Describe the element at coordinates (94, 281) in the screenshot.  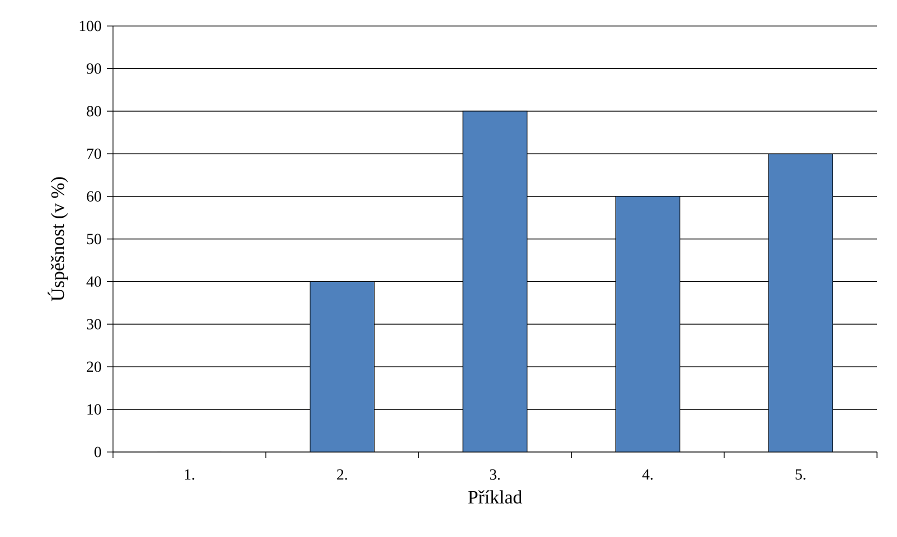
I see `y-tick-label: 40` at that location.